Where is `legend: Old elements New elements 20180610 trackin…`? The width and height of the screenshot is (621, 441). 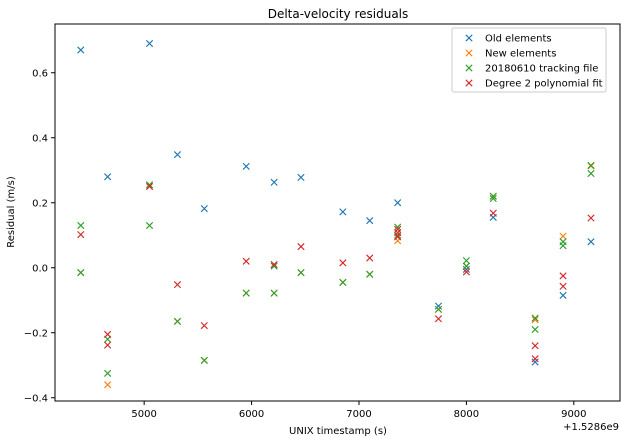
legend: Old elements New elements 20180610 trackin… is located at coordinates (529, 60).